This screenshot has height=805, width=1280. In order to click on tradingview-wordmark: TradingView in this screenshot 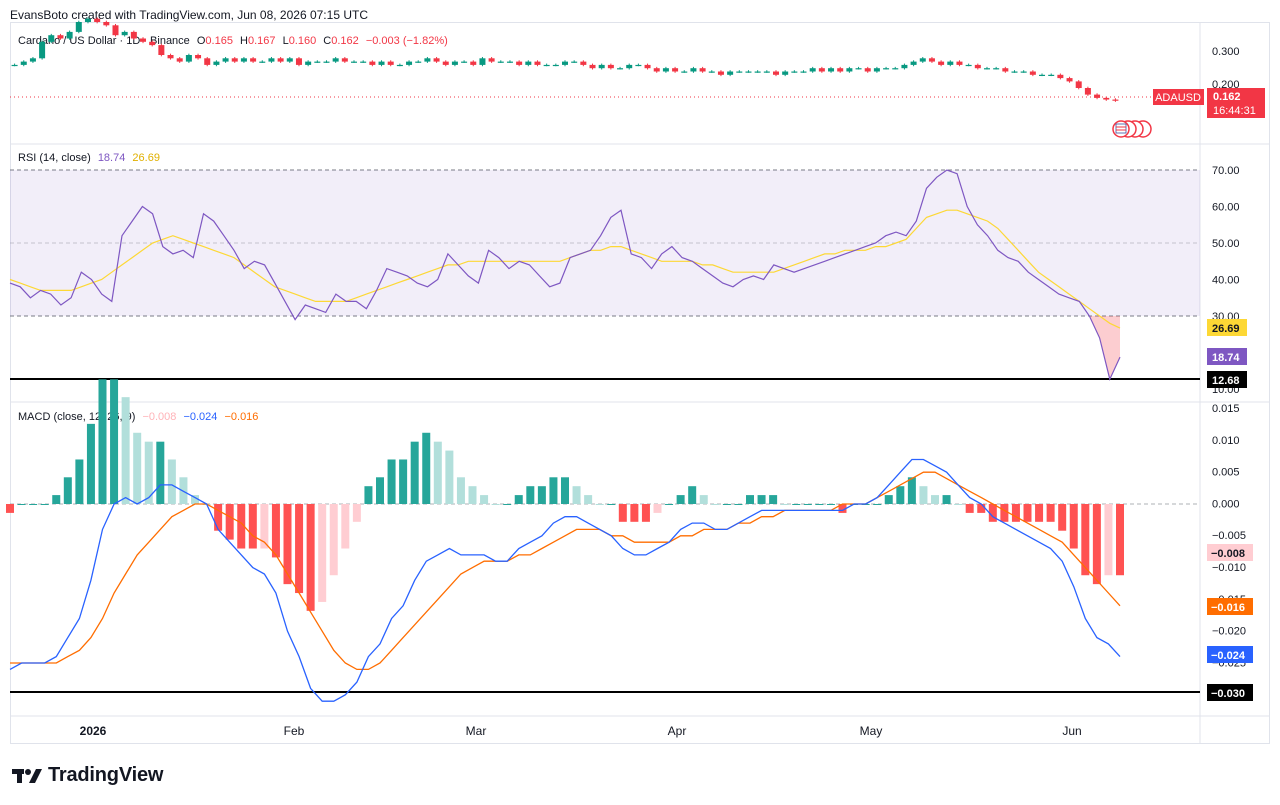, I will do `click(106, 775)`.